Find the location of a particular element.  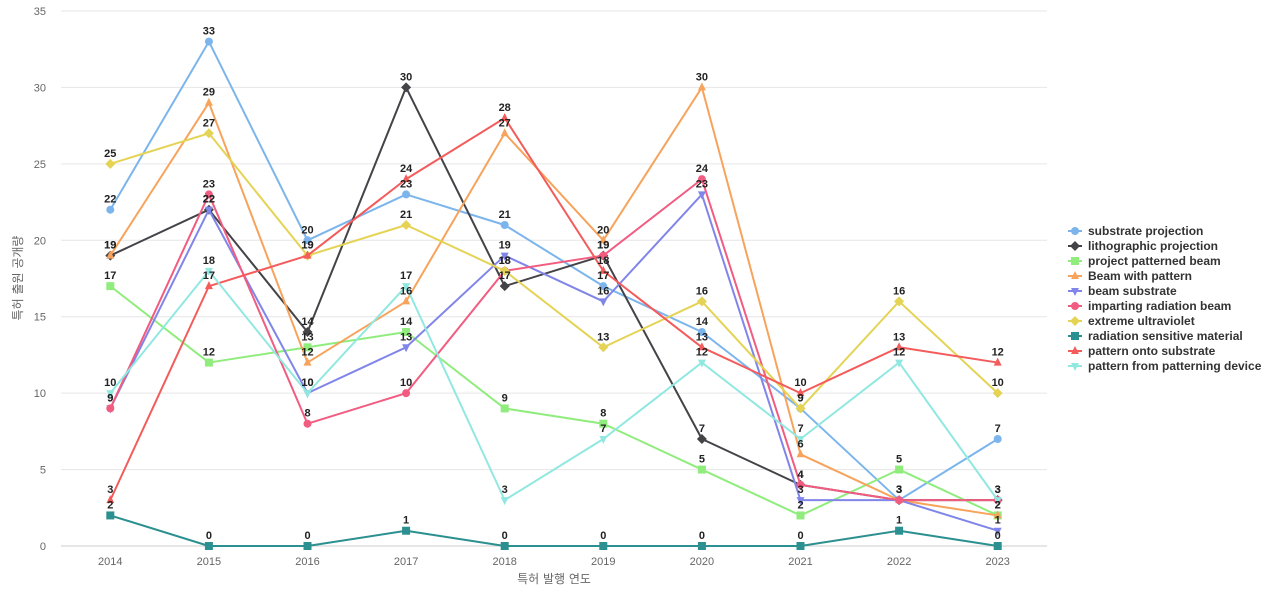

legend-item: radiation sensitive material is located at coordinates (1155, 336).